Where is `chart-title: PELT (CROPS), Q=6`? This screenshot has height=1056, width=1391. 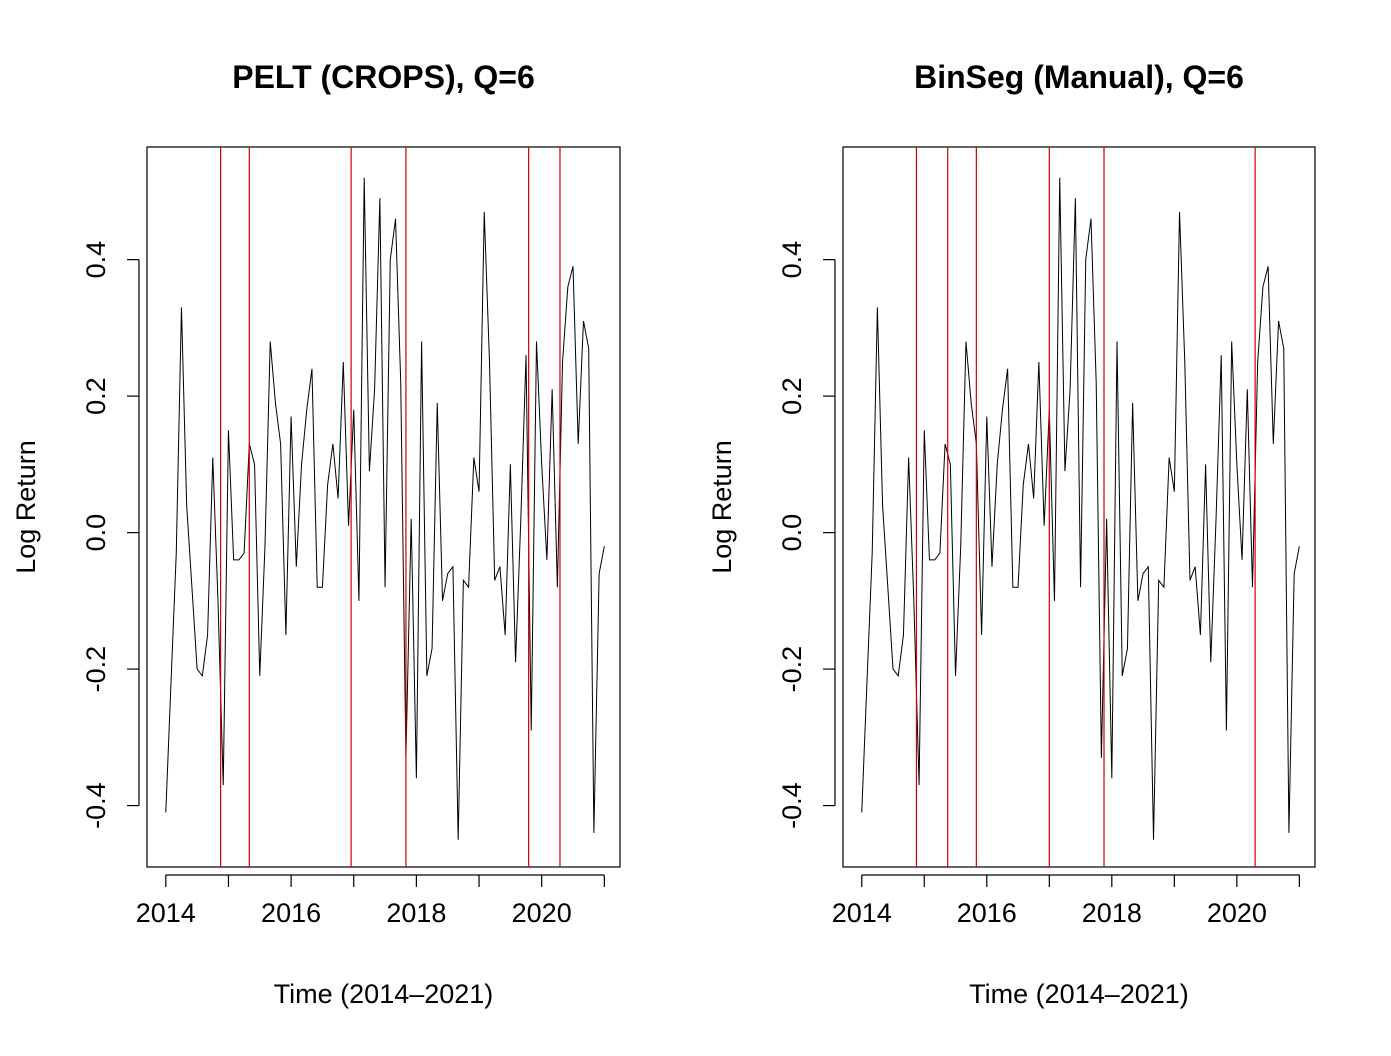 chart-title: PELT (CROPS), Q=6 is located at coordinates (383, 77).